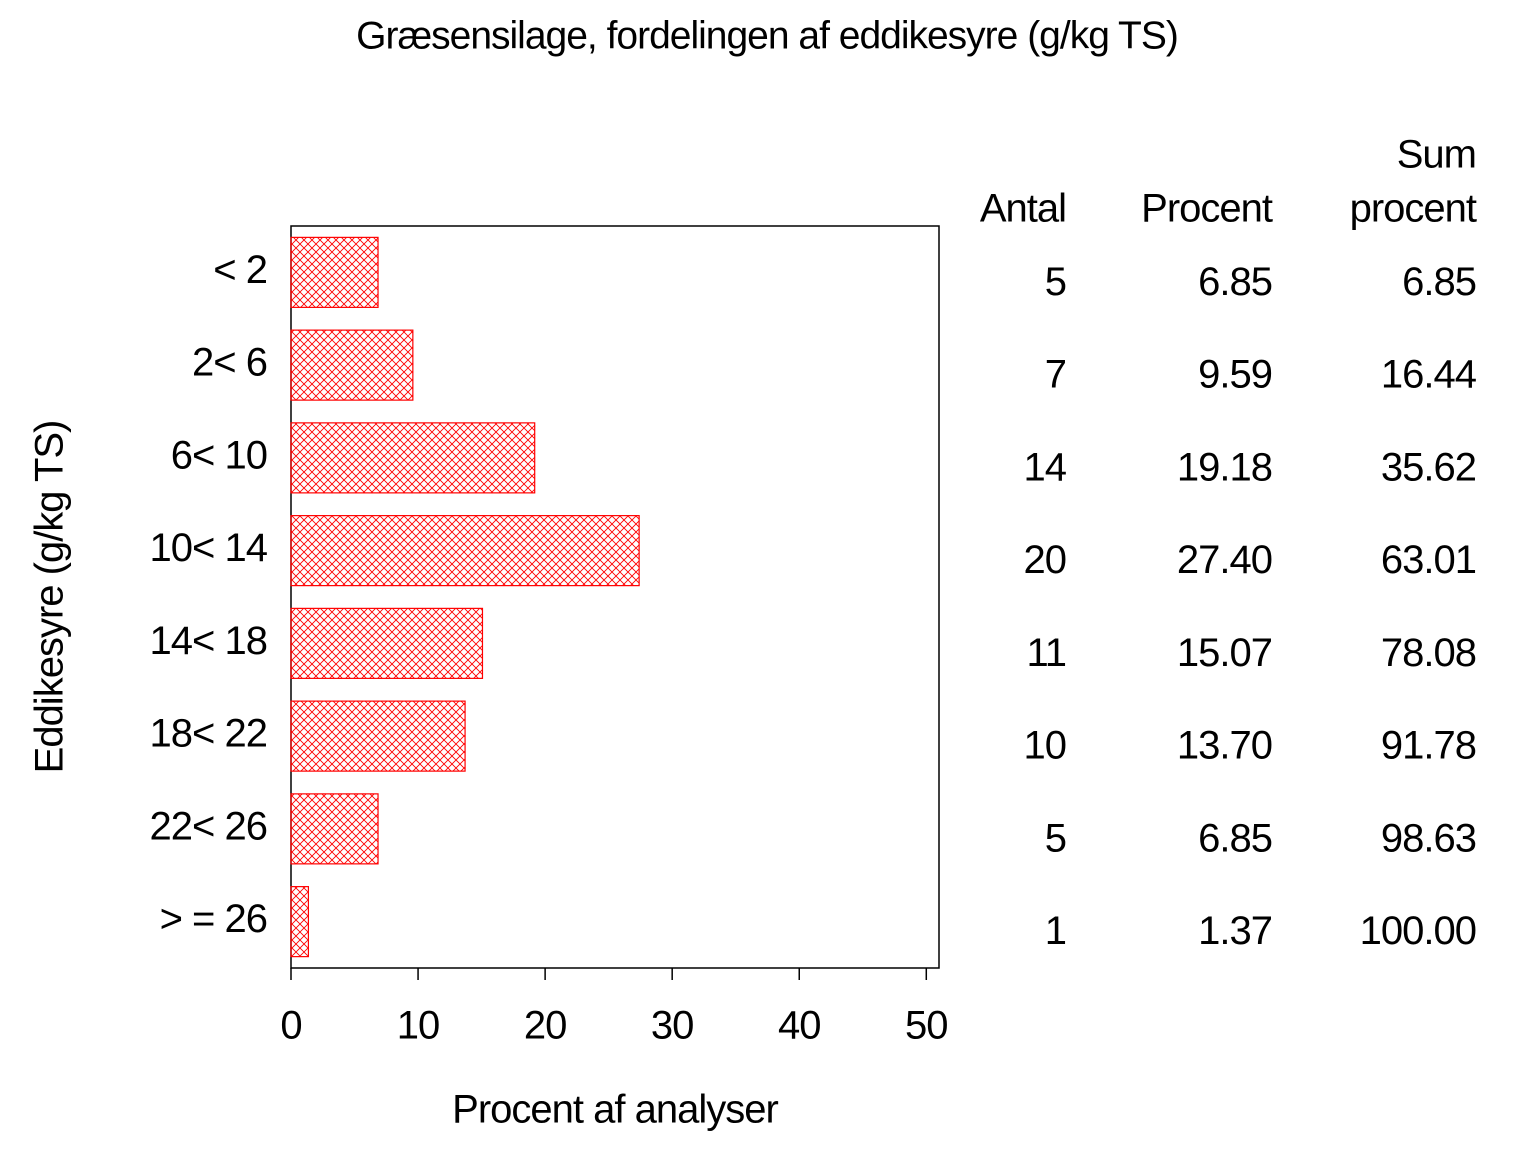 The image size is (1536, 1152). I want to click on table-header: Sum, so click(1436, 155).